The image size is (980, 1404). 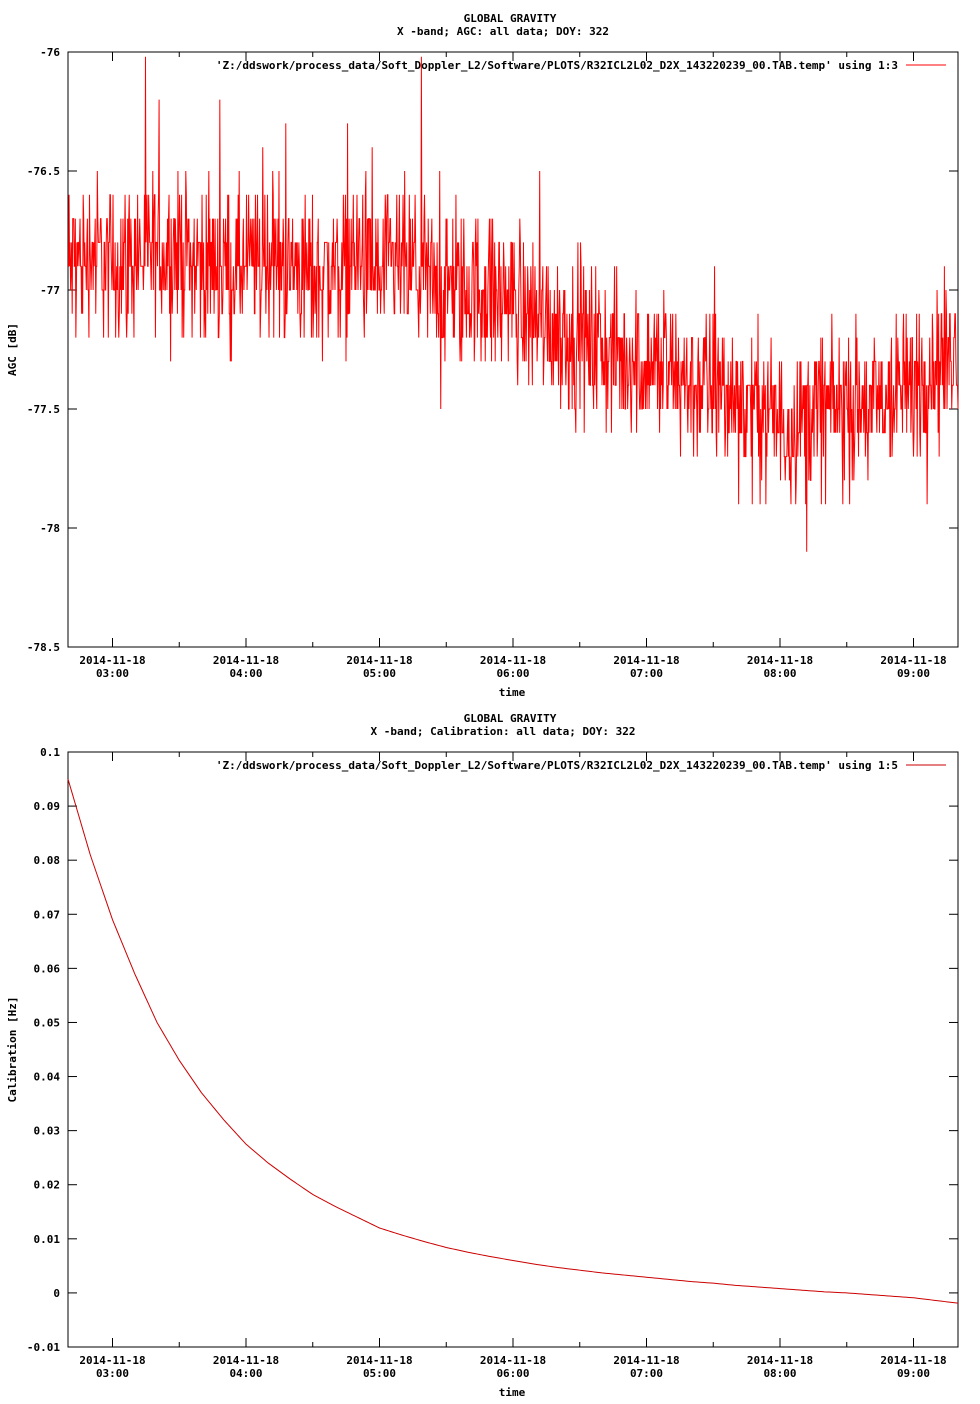 What do you see at coordinates (50, 290) in the screenshot?
I see `y-tick-label: -77` at bounding box center [50, 290].